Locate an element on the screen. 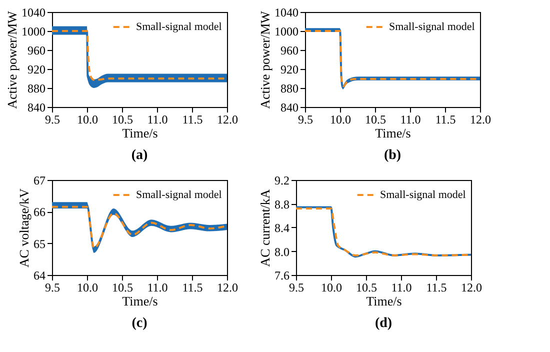 The width and height of the screenshot is (550, 352). y-tick-label: 65 is located at coordinates (40, 243).